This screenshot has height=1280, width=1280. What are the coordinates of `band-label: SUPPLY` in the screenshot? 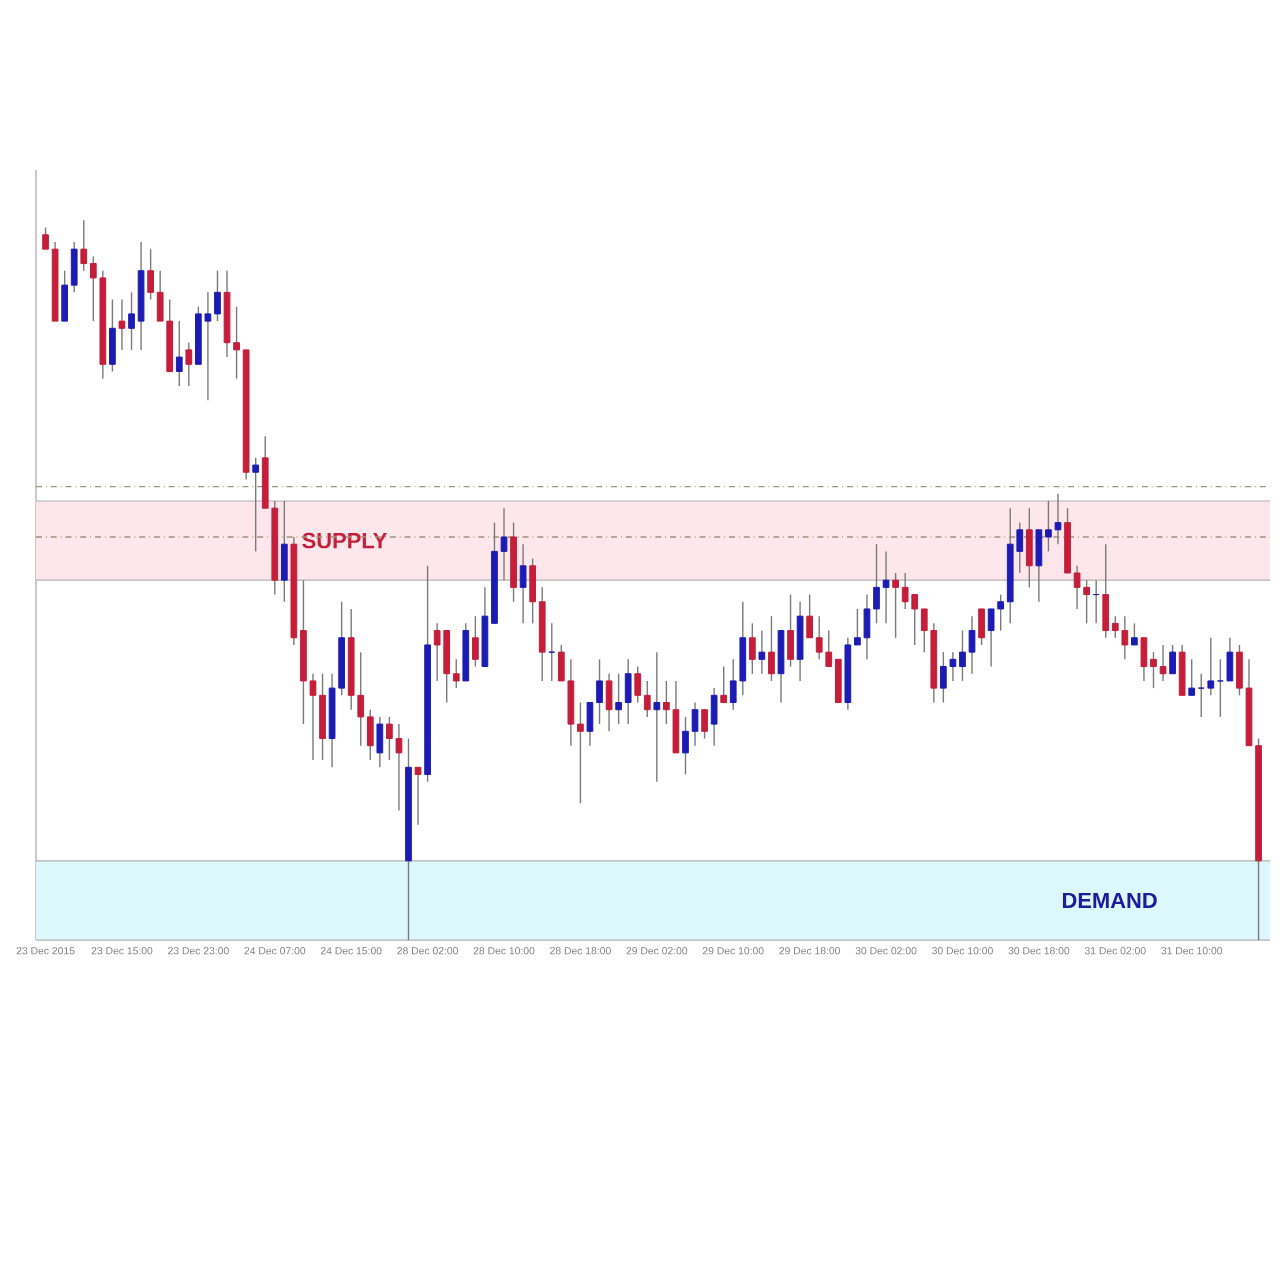 It's located at (344, 540).